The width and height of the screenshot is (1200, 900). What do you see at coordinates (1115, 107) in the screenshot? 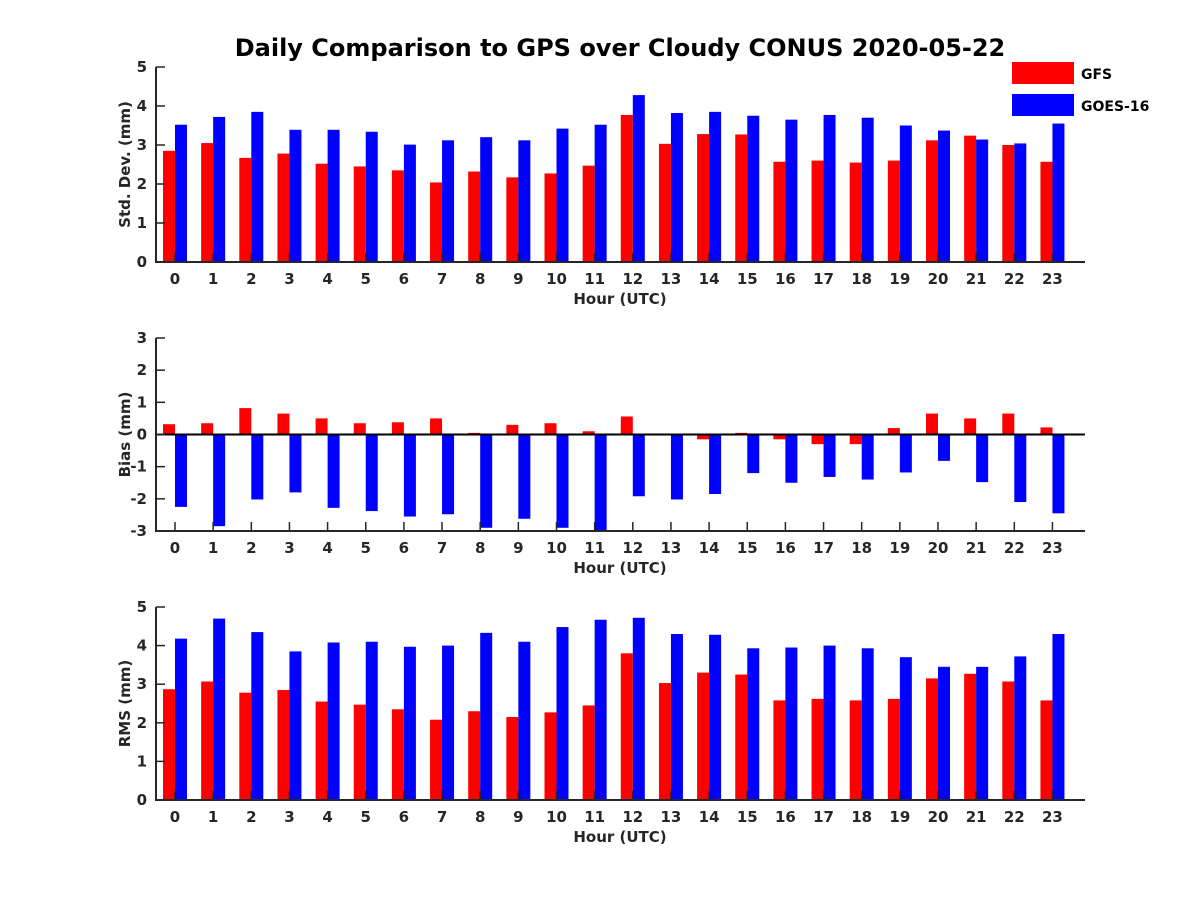
I see `legend-label: GOES-16` at bounding box center [1115, 107].